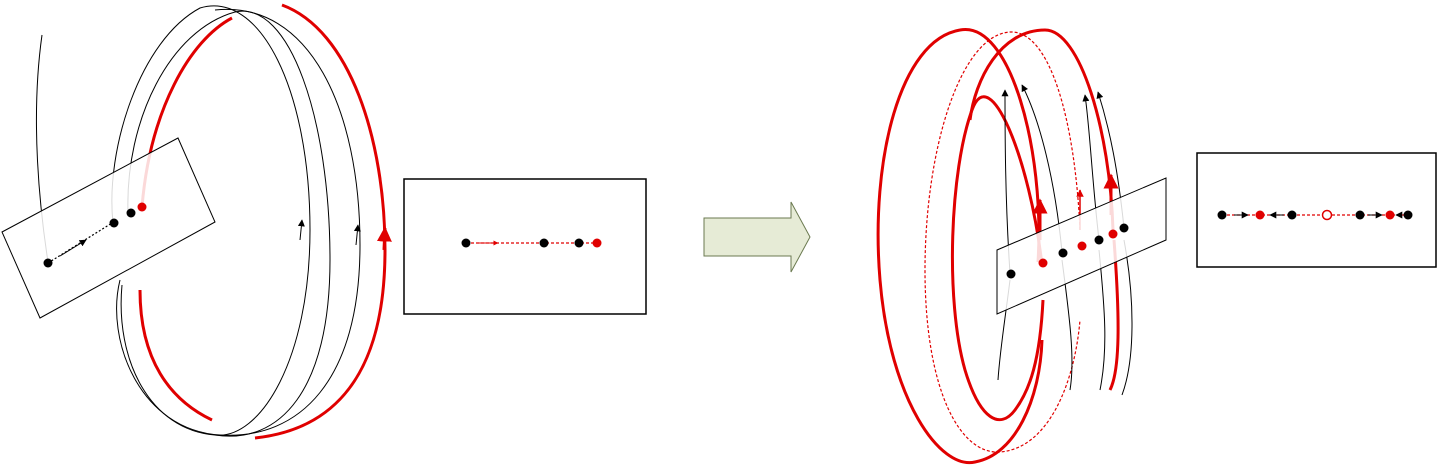  What do you see at coordinates (384, 238) in the screenshot?
I see `left-flow-arrow-red` at bounding box center [384, 238].